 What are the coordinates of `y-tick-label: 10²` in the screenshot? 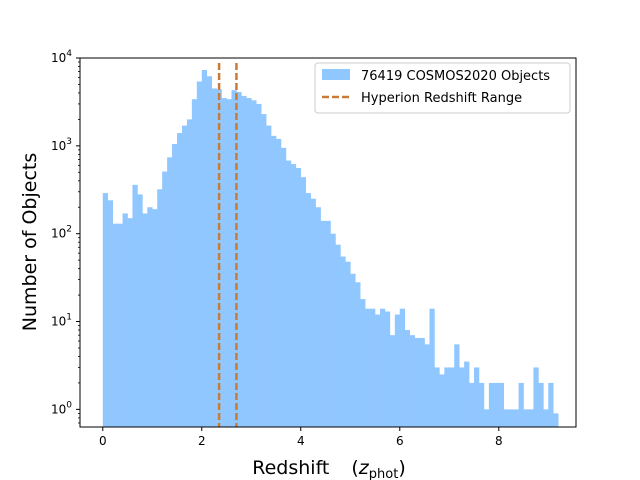 It's located at (61, 233).